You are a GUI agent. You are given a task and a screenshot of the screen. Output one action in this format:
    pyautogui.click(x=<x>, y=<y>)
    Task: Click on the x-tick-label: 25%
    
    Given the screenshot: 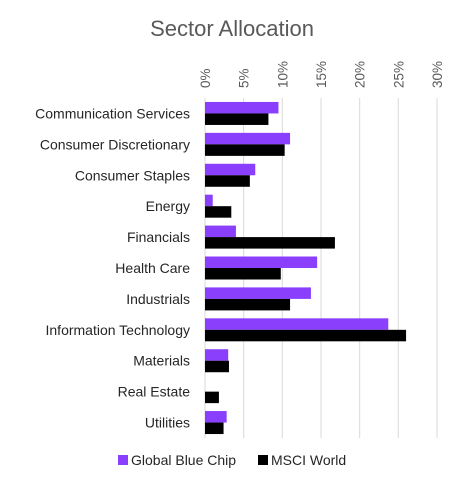 What is the action you would take?
    pyautogui.click(x=398, y=74)
    